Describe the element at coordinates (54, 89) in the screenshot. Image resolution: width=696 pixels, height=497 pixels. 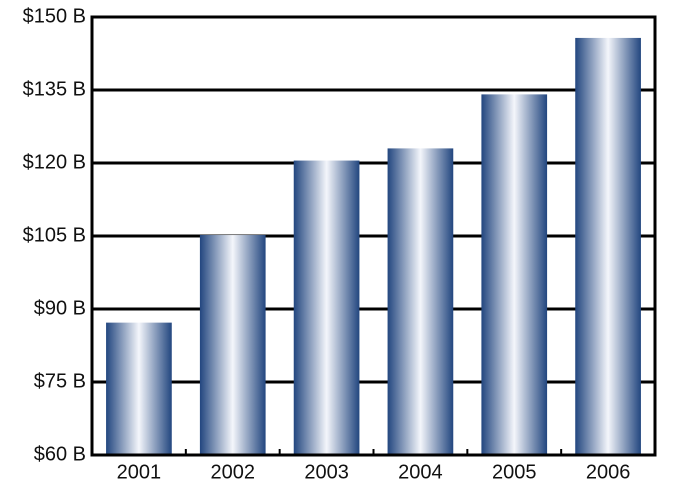
I see `y-tick-label: $135 B` at that location.